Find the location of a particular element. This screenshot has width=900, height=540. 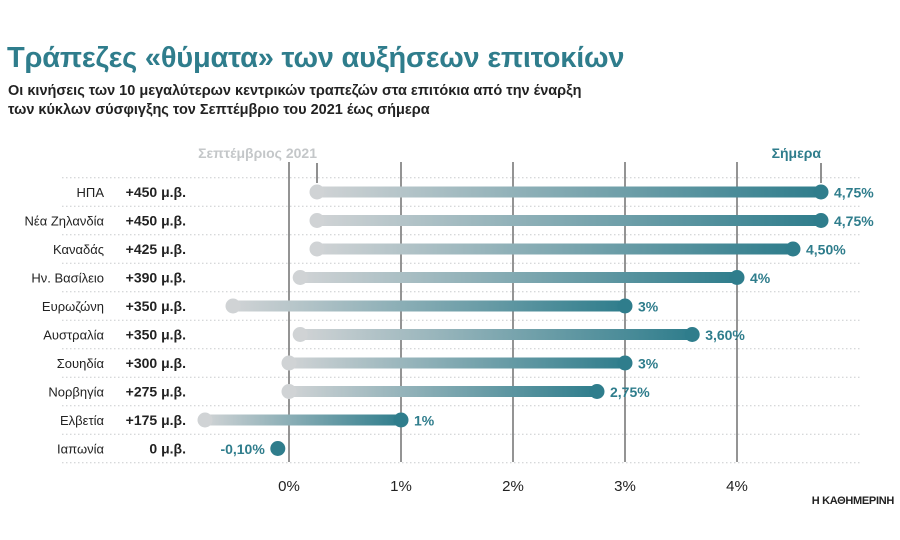

end-value-label: 4,50% is located at coordinates (826, 250).